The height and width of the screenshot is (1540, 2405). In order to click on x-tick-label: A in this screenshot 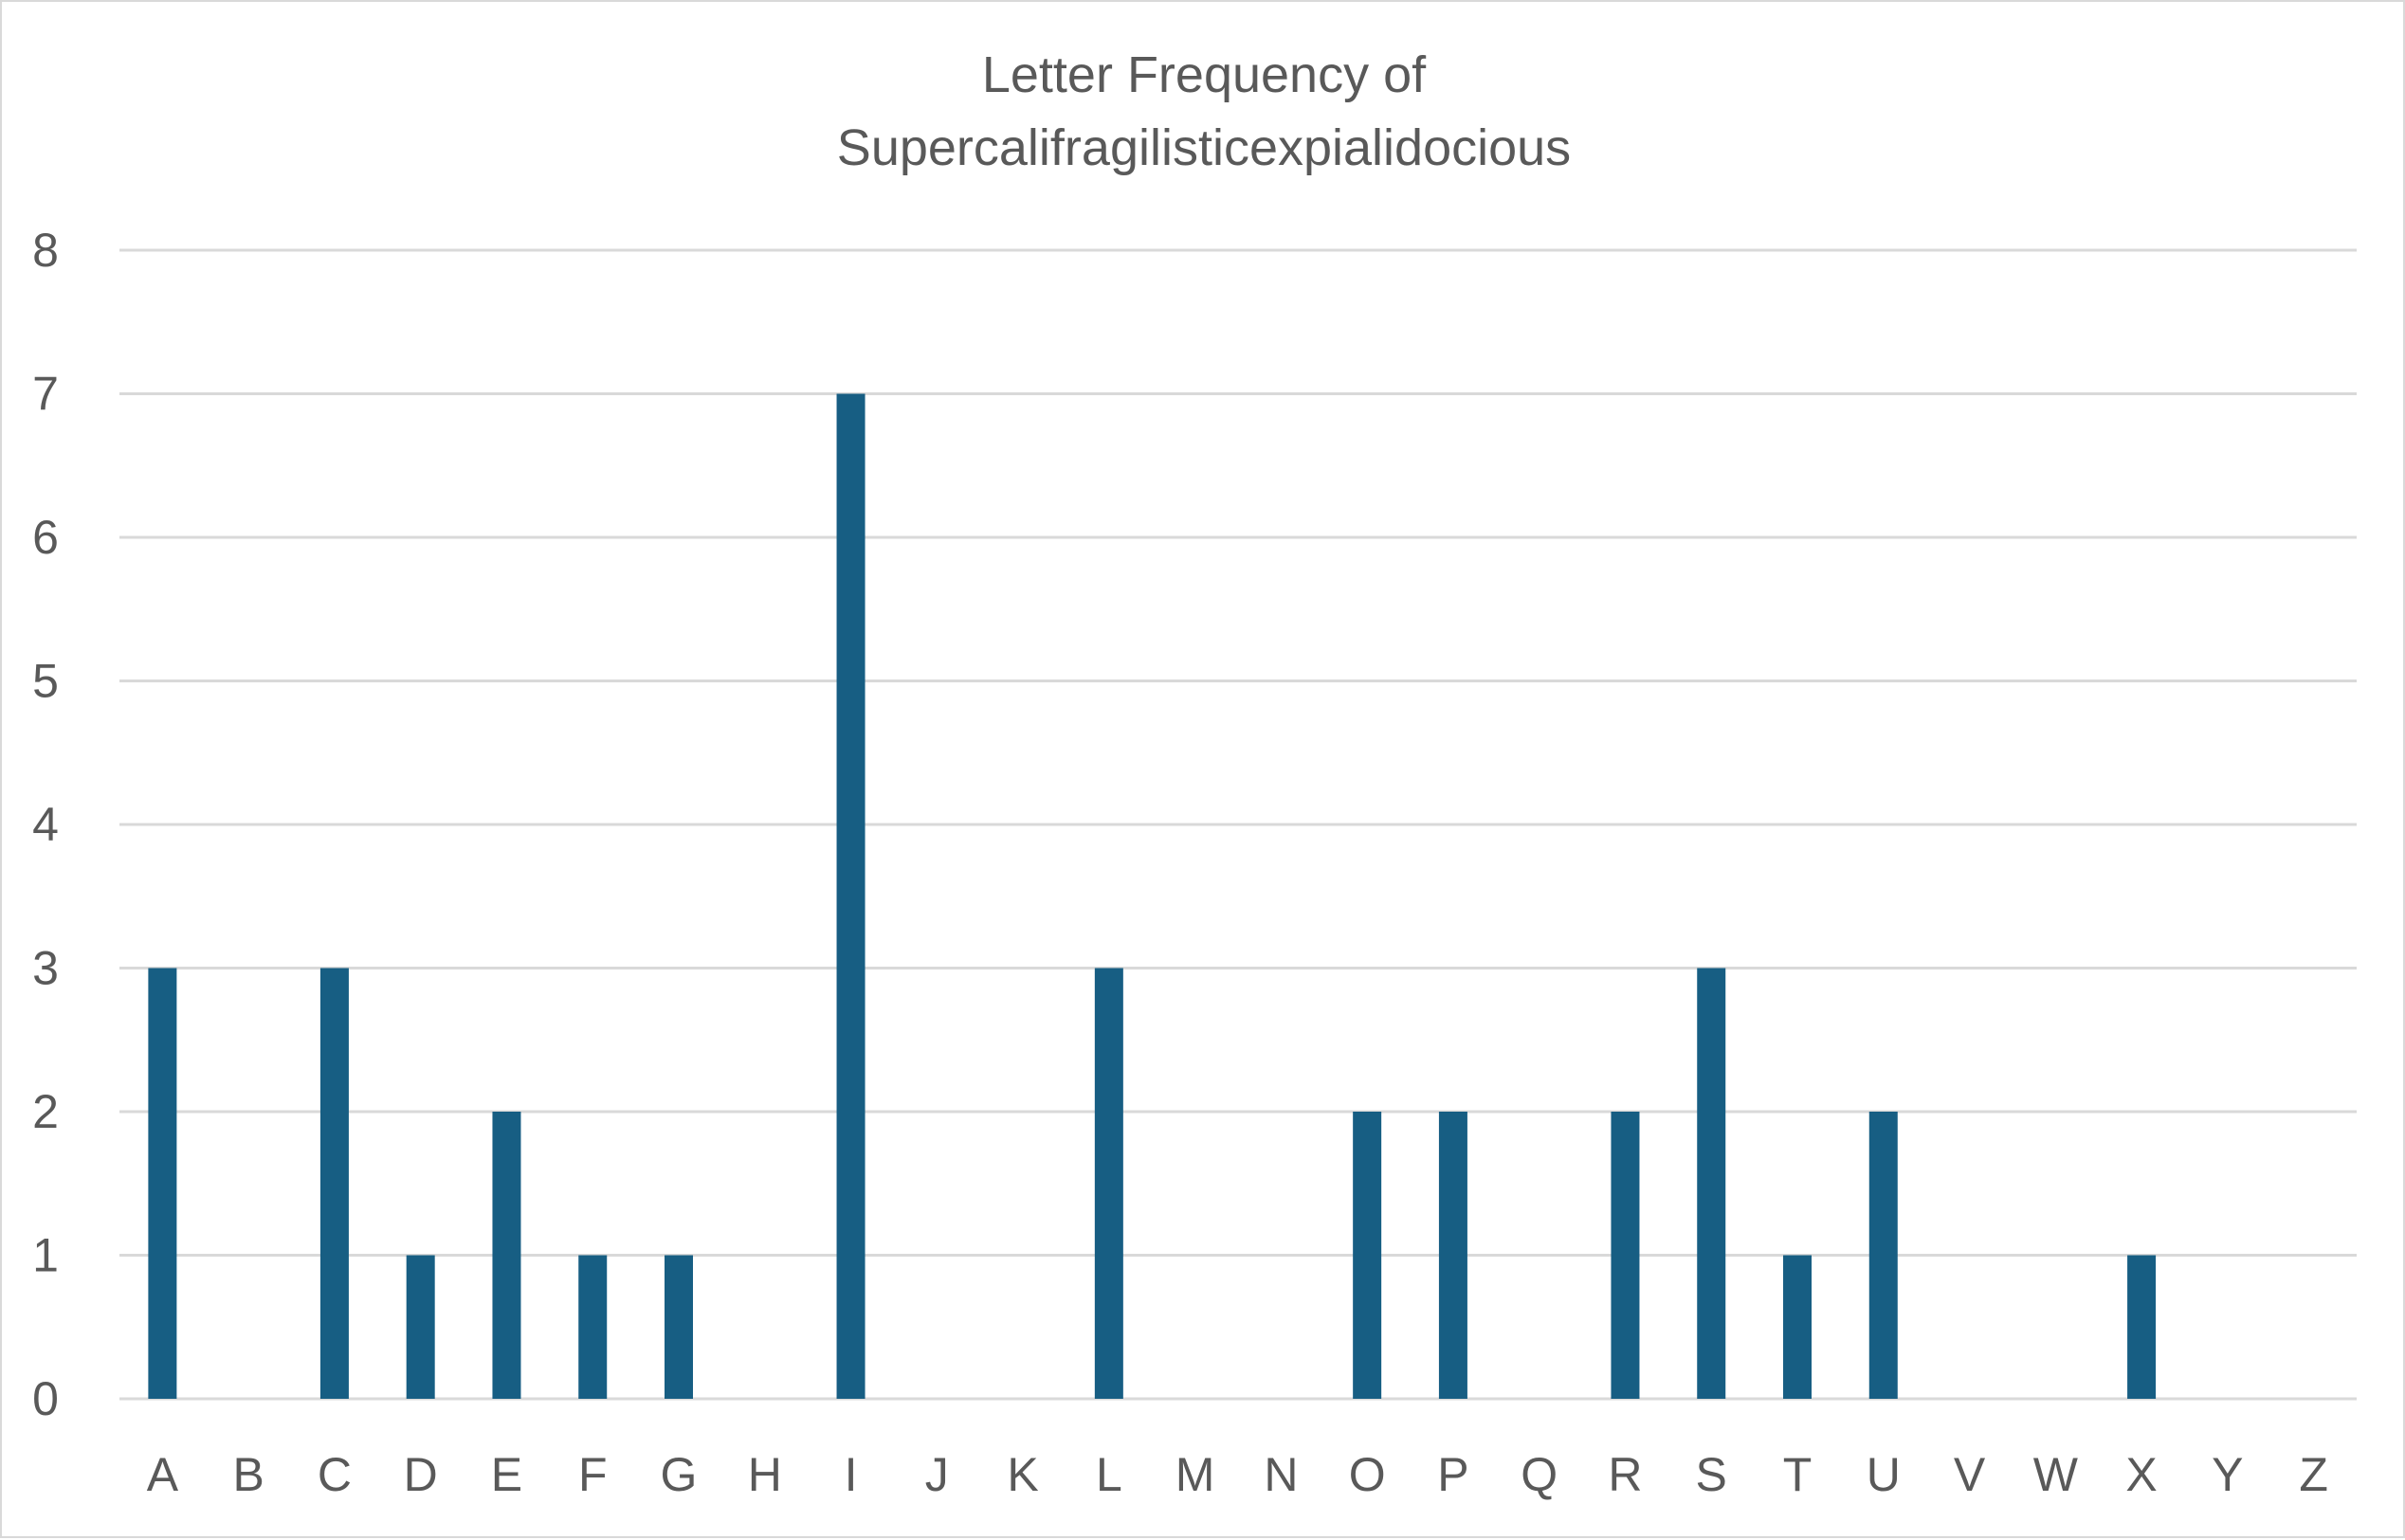, I will do `click(163, 1474)`.